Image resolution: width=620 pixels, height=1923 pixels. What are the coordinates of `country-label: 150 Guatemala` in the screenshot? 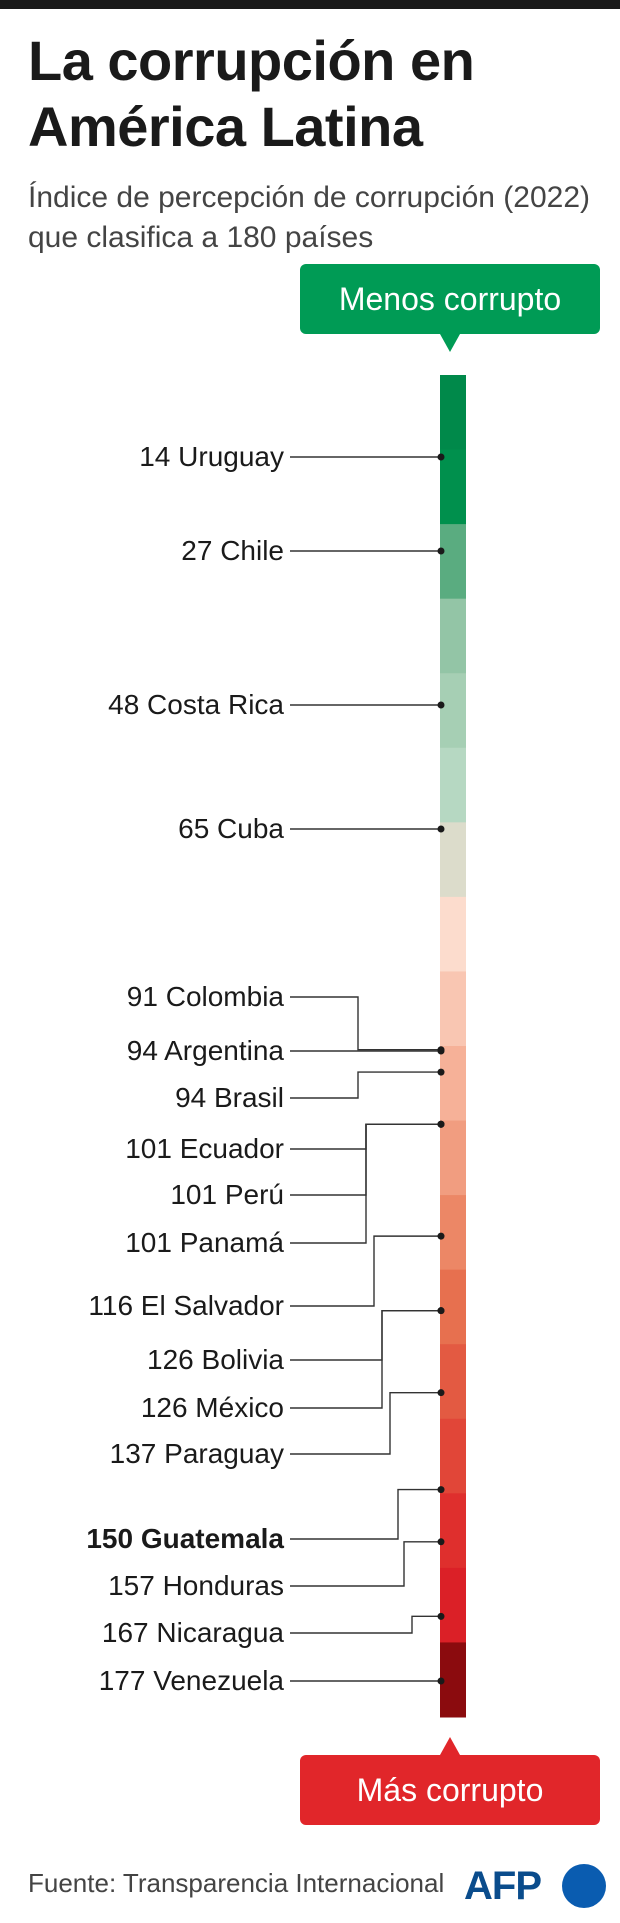 It's located at (185, 1538).